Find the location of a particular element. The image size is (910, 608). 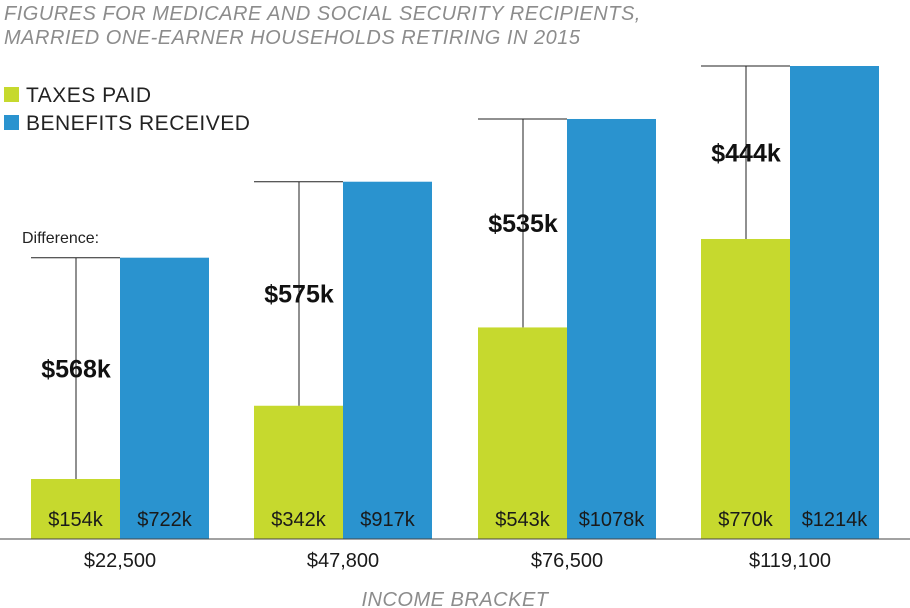

legend-swatch-benefits-received is located at coordinates (11, 122).